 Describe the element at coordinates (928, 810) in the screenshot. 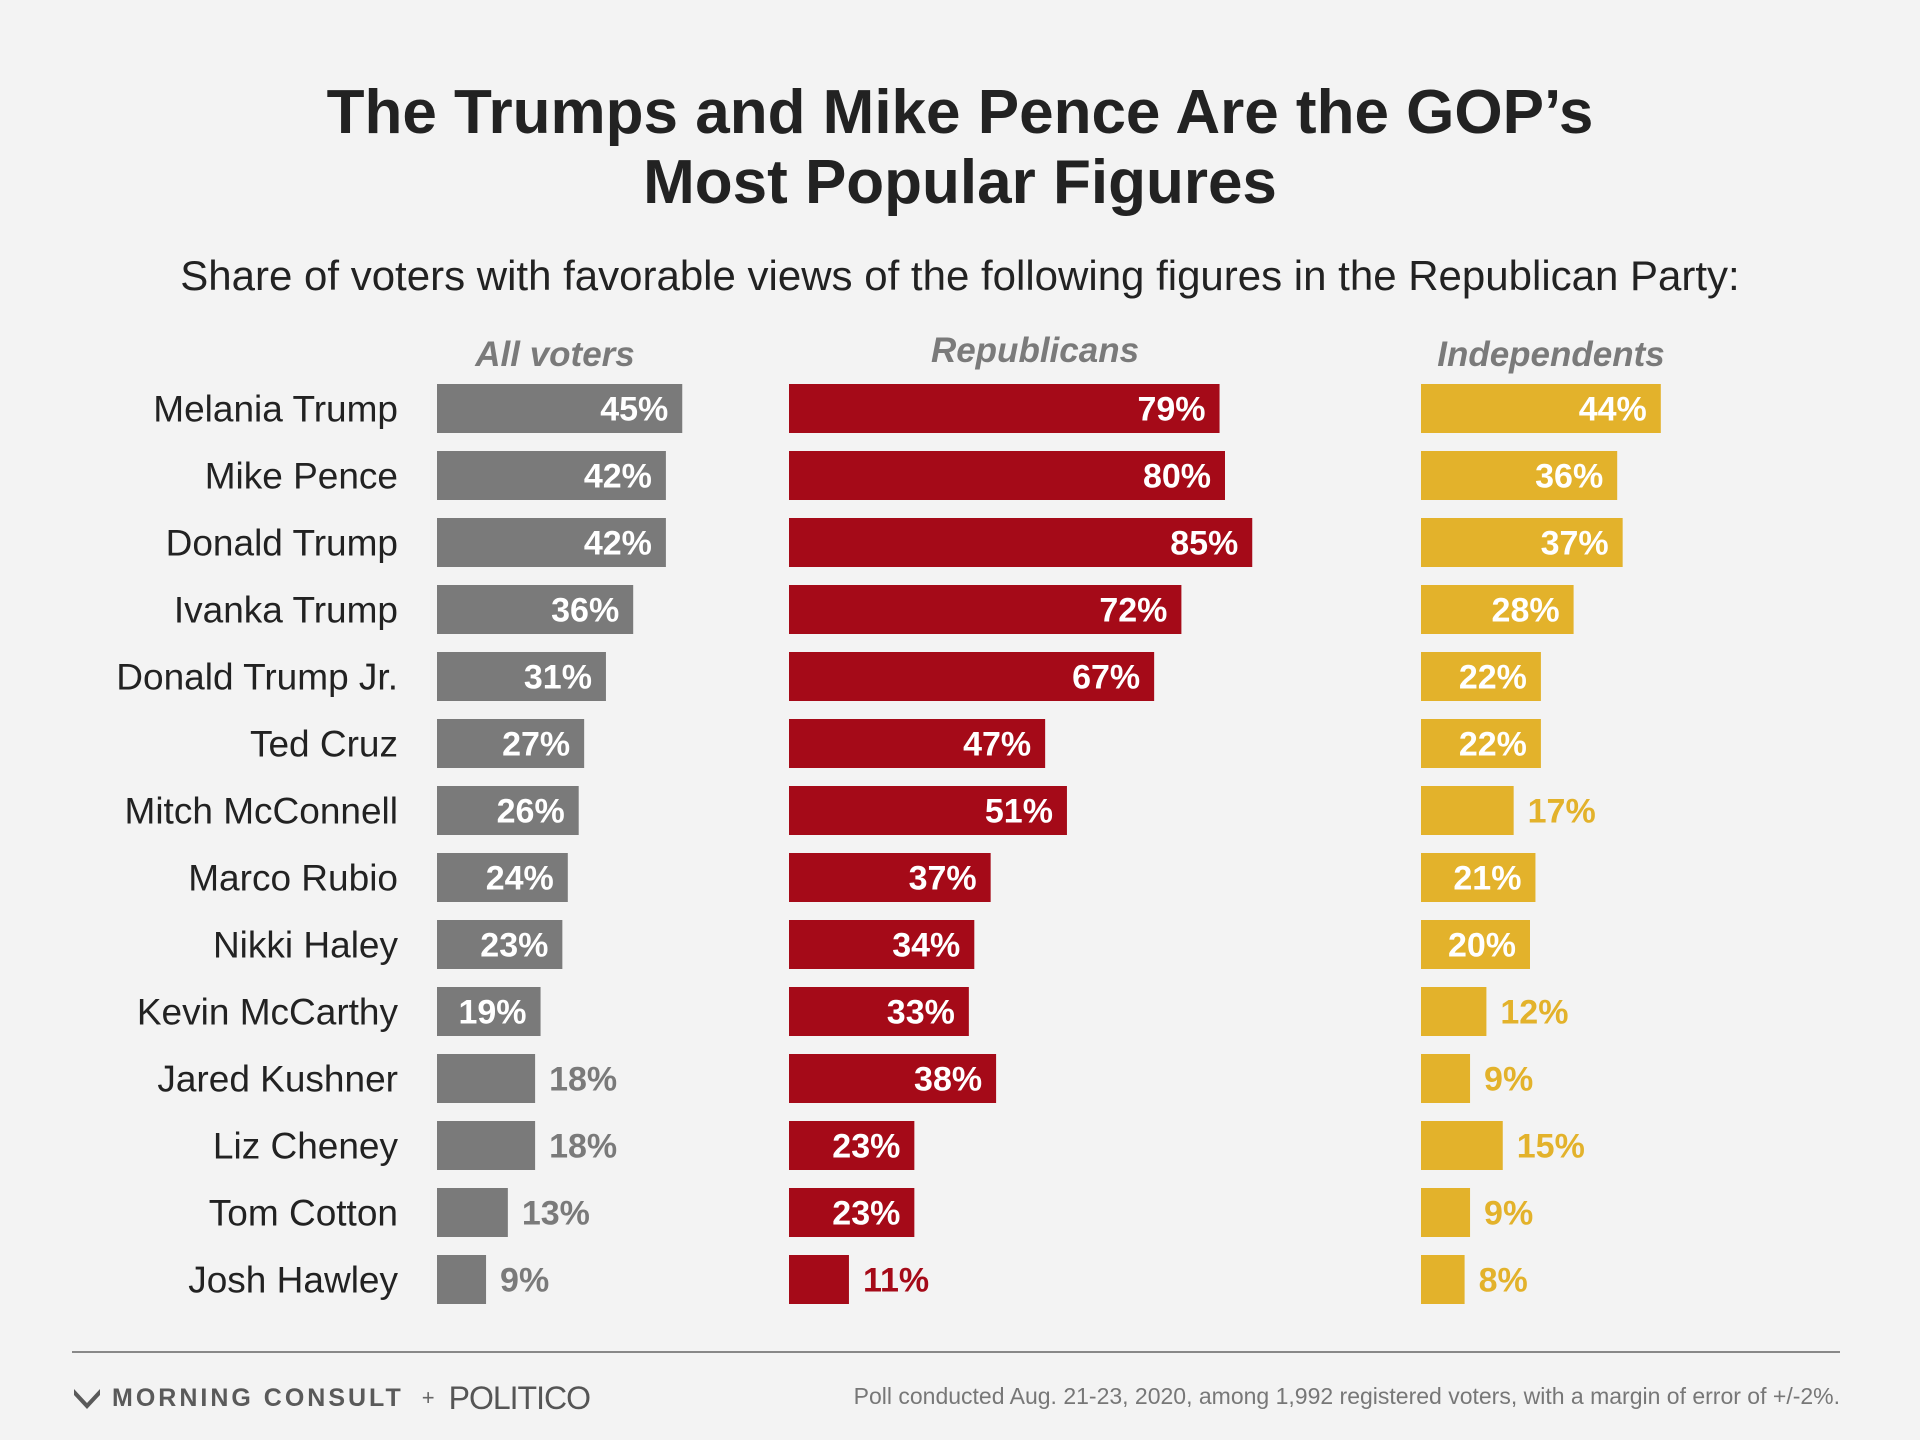

I see `bar-republicans-mitch-mcconnell` at that location.